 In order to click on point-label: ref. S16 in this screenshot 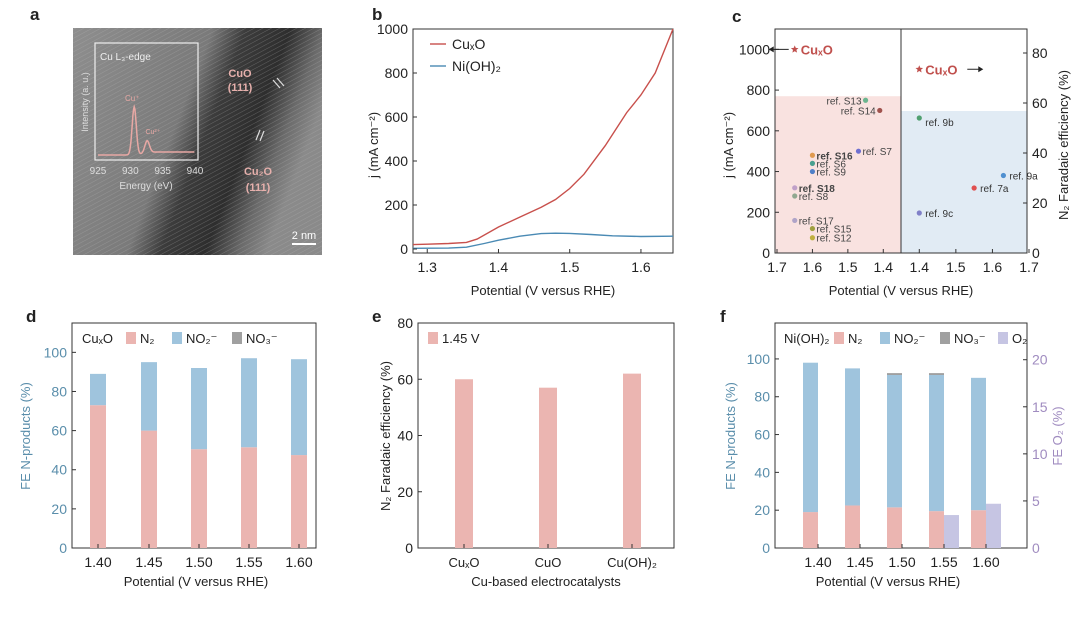, I will do `click(834, 156)`.